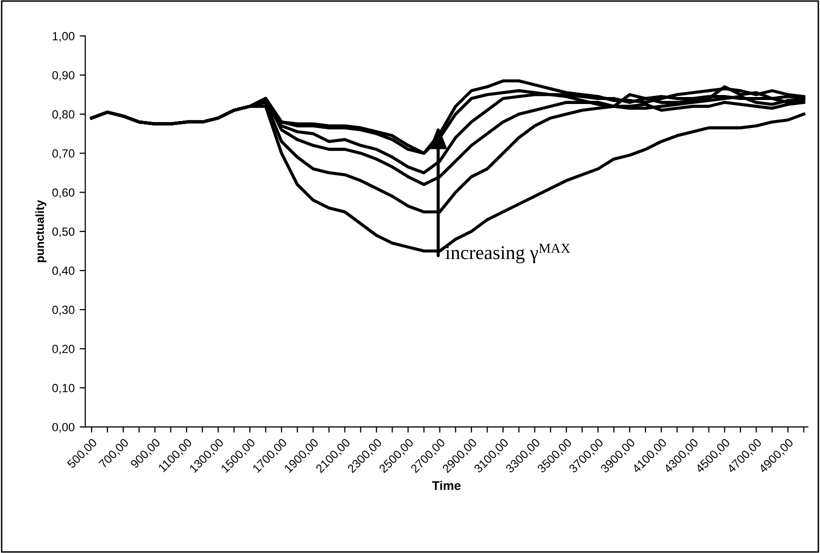 The width and height of the screenshot is (820, 553). Describe the element at coordinates (63, 76) in the screenshot. I see `y-tick-label: 0,90` at that location.